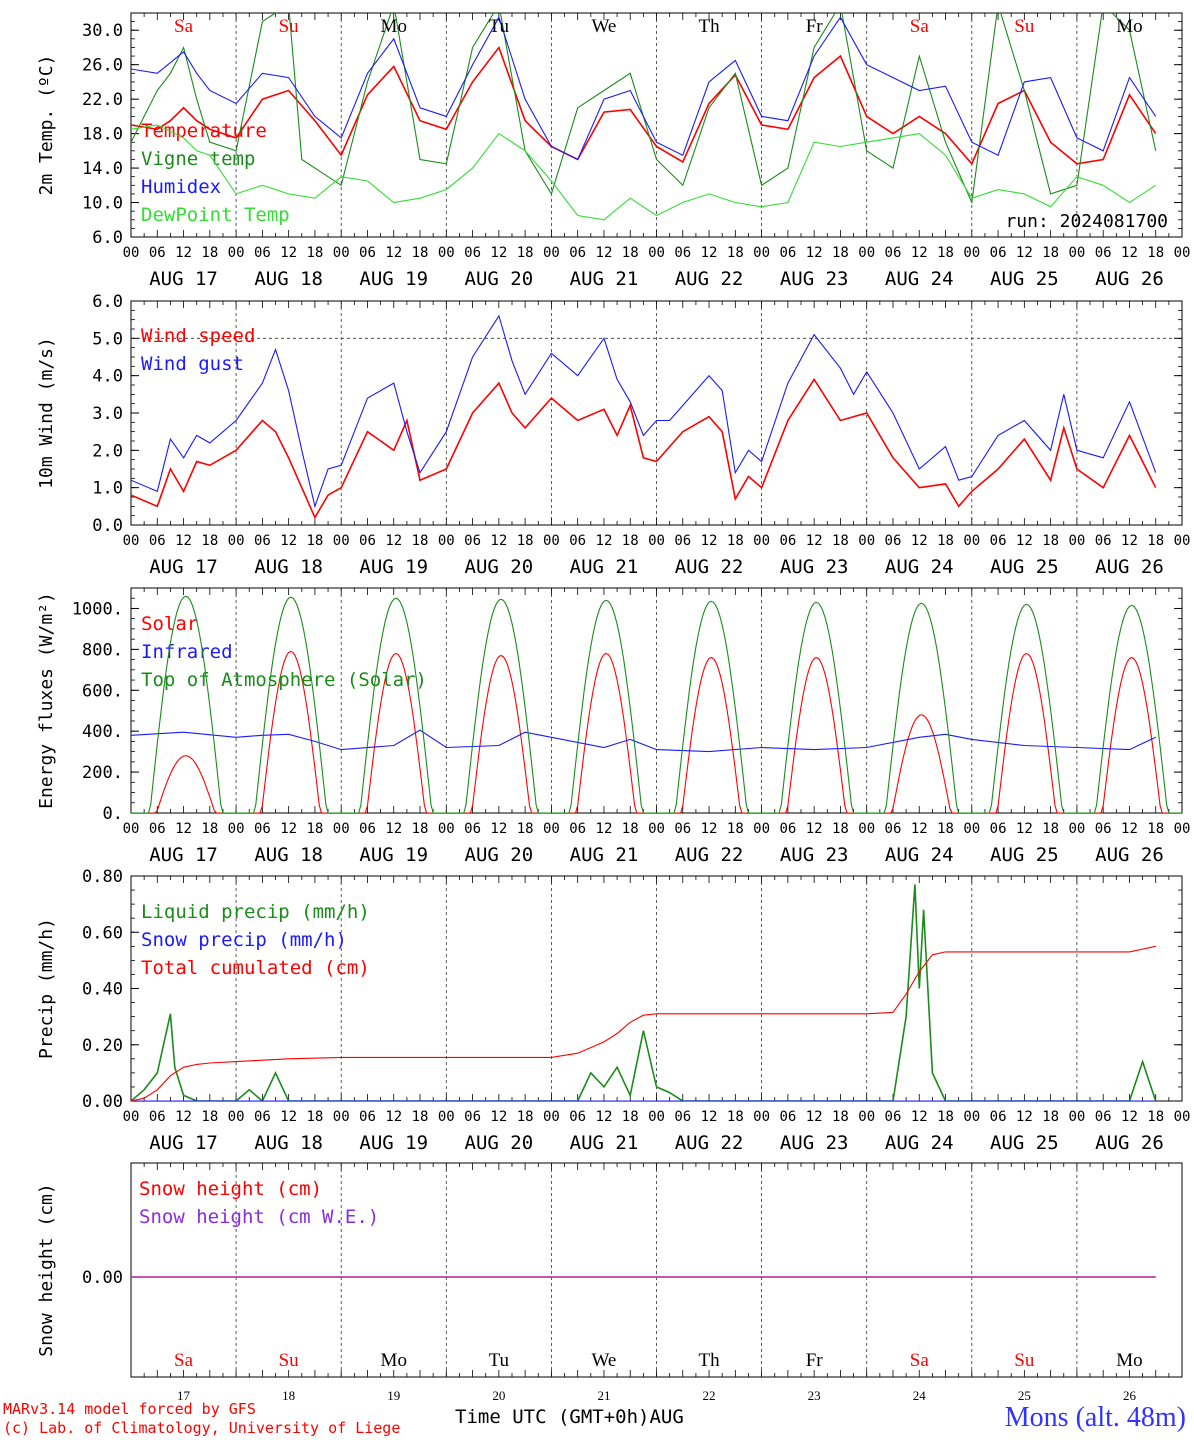 Image resolution: width=1194 pixels, height=1440 pixels. I want to click on y-tick-label: 200., so click(102, 773).